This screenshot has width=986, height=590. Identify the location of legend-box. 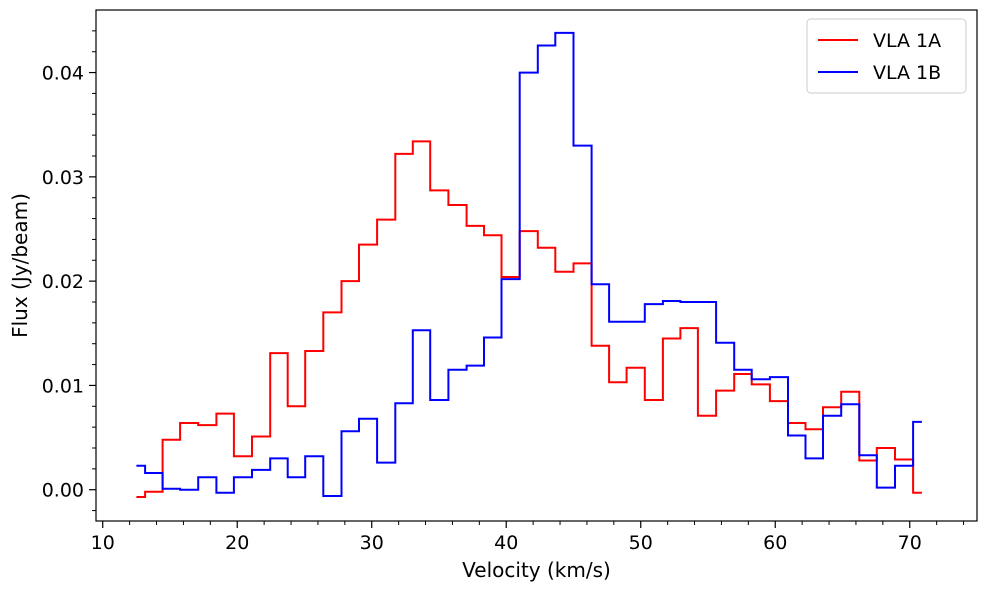
(886, 56).